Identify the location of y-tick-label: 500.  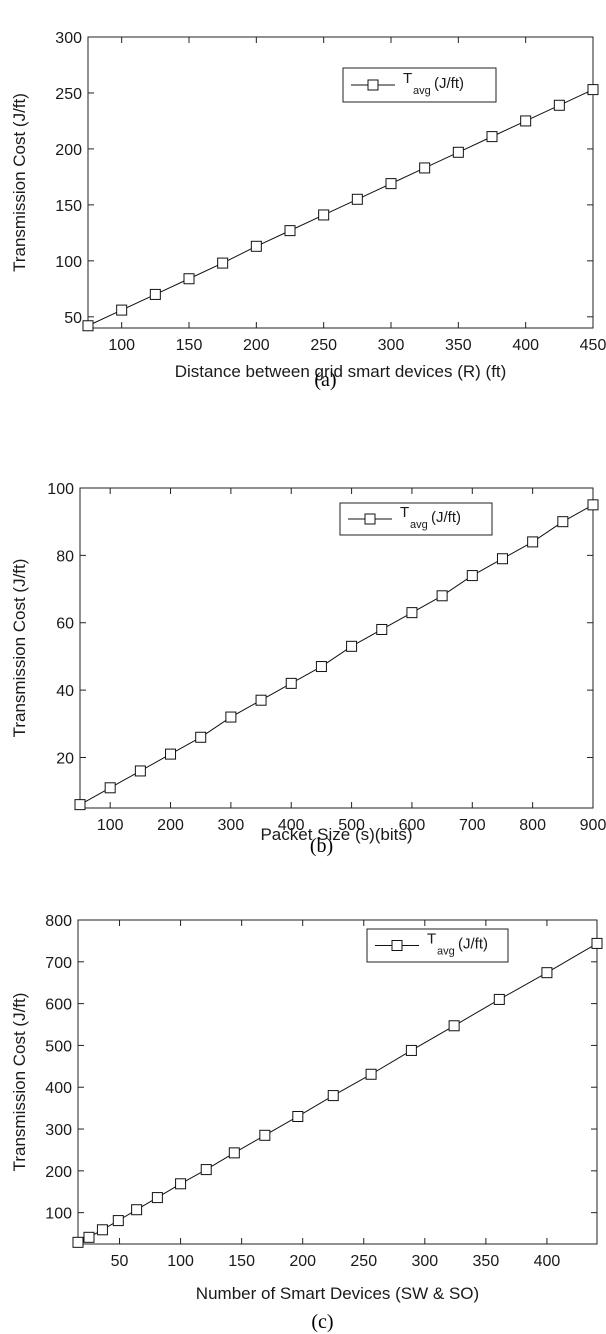
(58, 1046).